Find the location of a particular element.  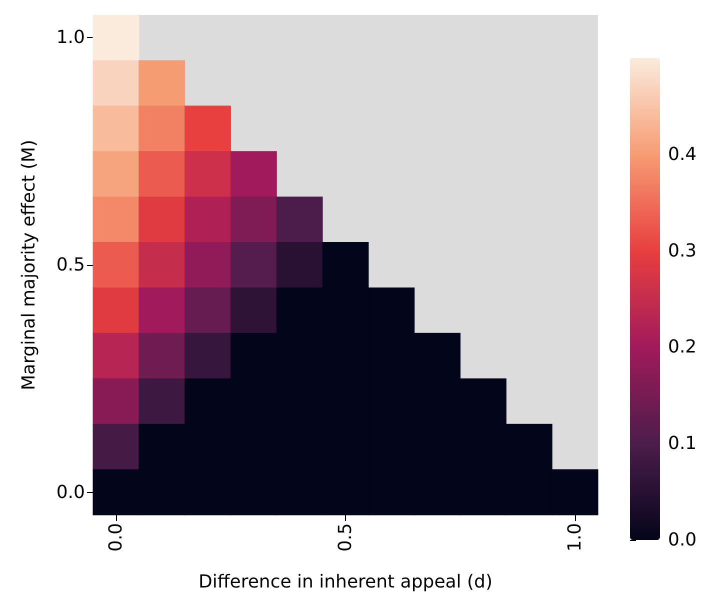

color-bar-label: 0.3 is located at coordinates (682, 251).